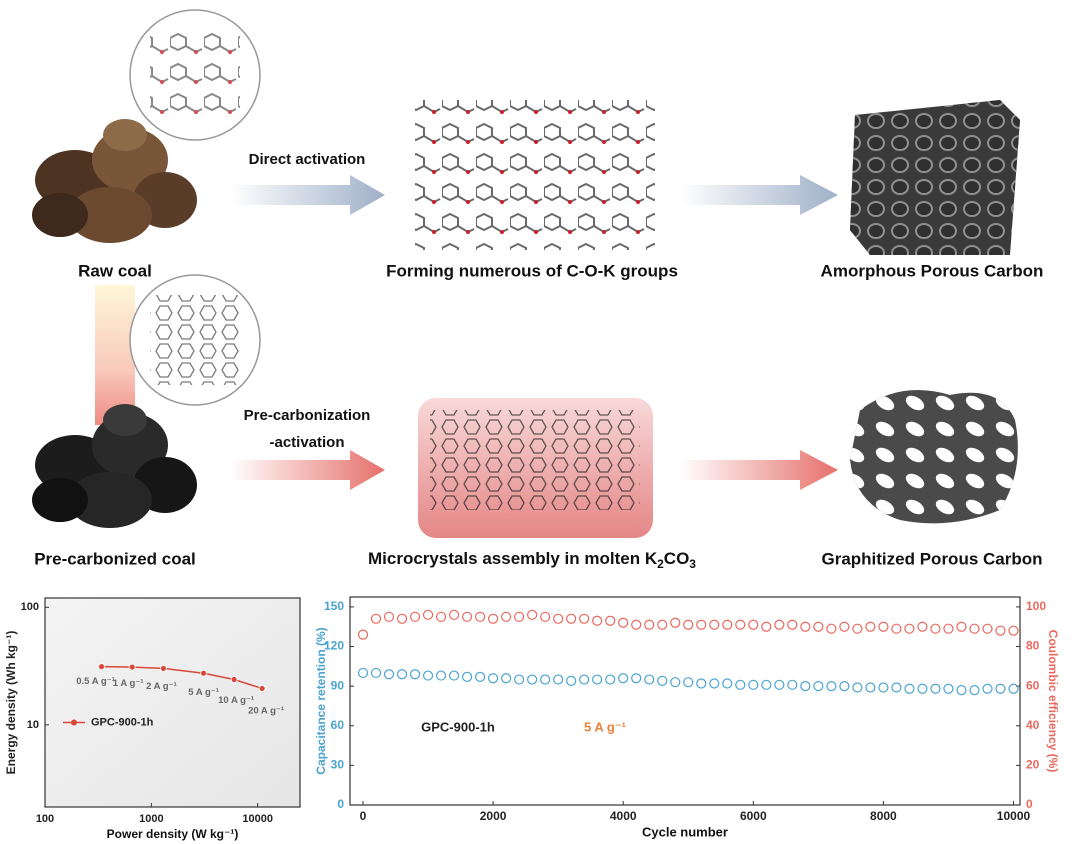 The width and height of the screenshot is (1080, 844). Describe the element at coordinates (1053, 701) in the screenshot. I see `y2-axis-label: Coulombic efficiency (%)` at that location.